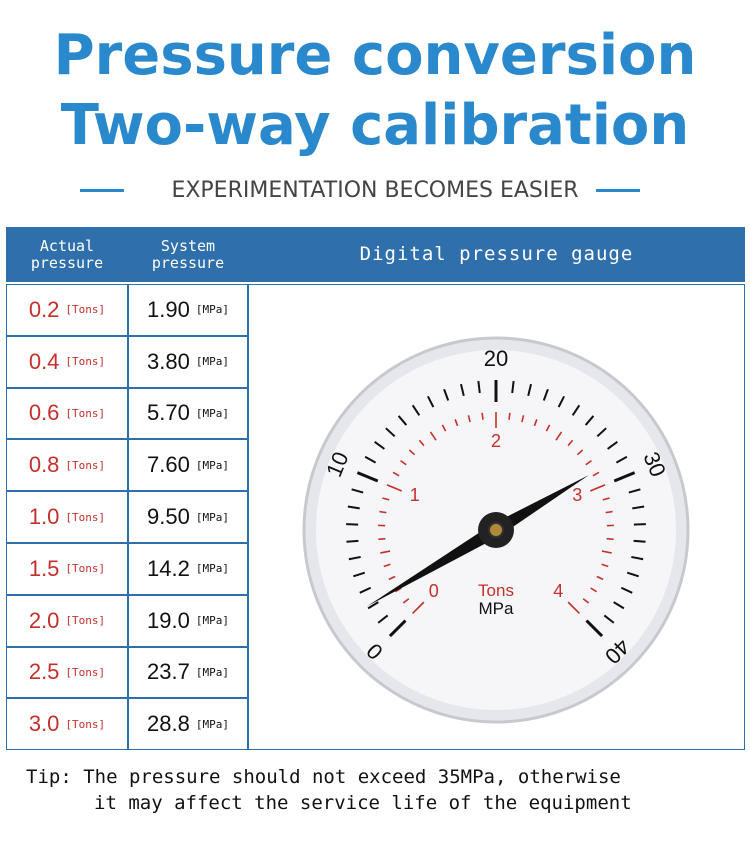 This screenshot has width=750, height=857. I want to click on cell: 7.60 [MPa], so click(188, 465).